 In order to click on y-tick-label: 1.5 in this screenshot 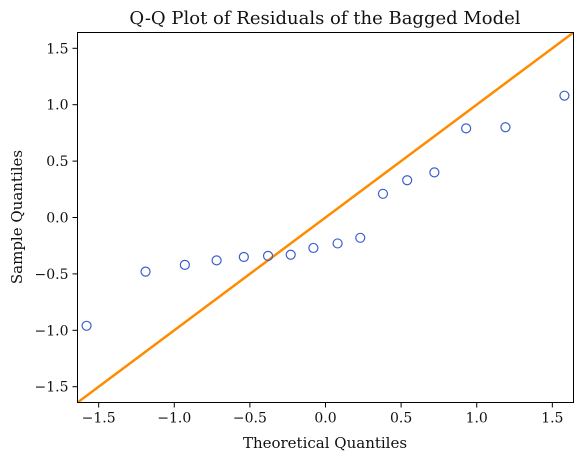, I will do `click(57, 49)`.